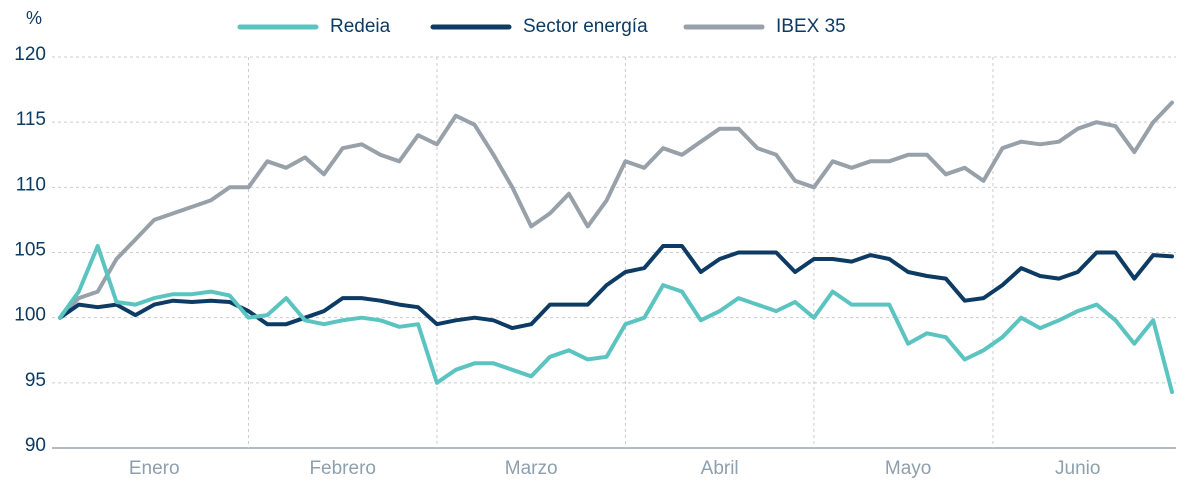  Describe the element at coordinates (360, 26) in the screenshot. I see `legend-label: Redeia` at that location.